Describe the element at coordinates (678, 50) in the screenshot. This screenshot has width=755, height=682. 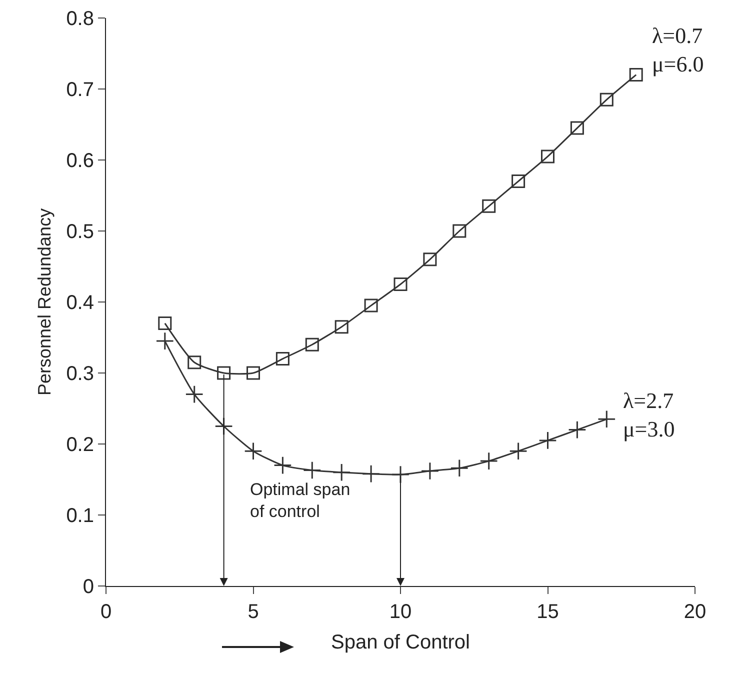
I see `series-label: λ=0.7 μ=6.0` at that location.